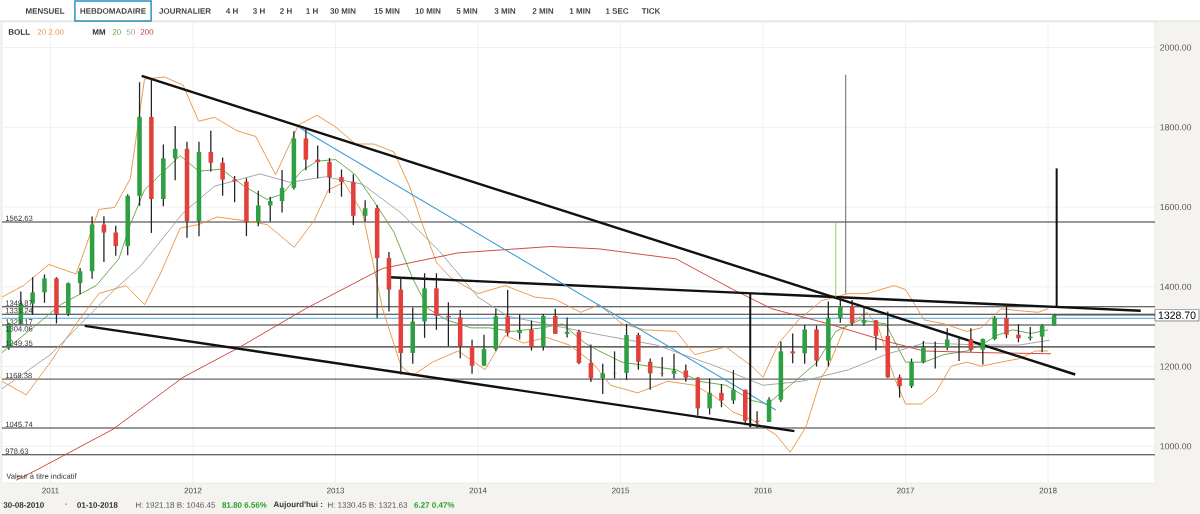 This screenshot has height=514, width=1200. Describe the element at coordinates (147, 32) in the screenshot. I see `text: 200` at that location.